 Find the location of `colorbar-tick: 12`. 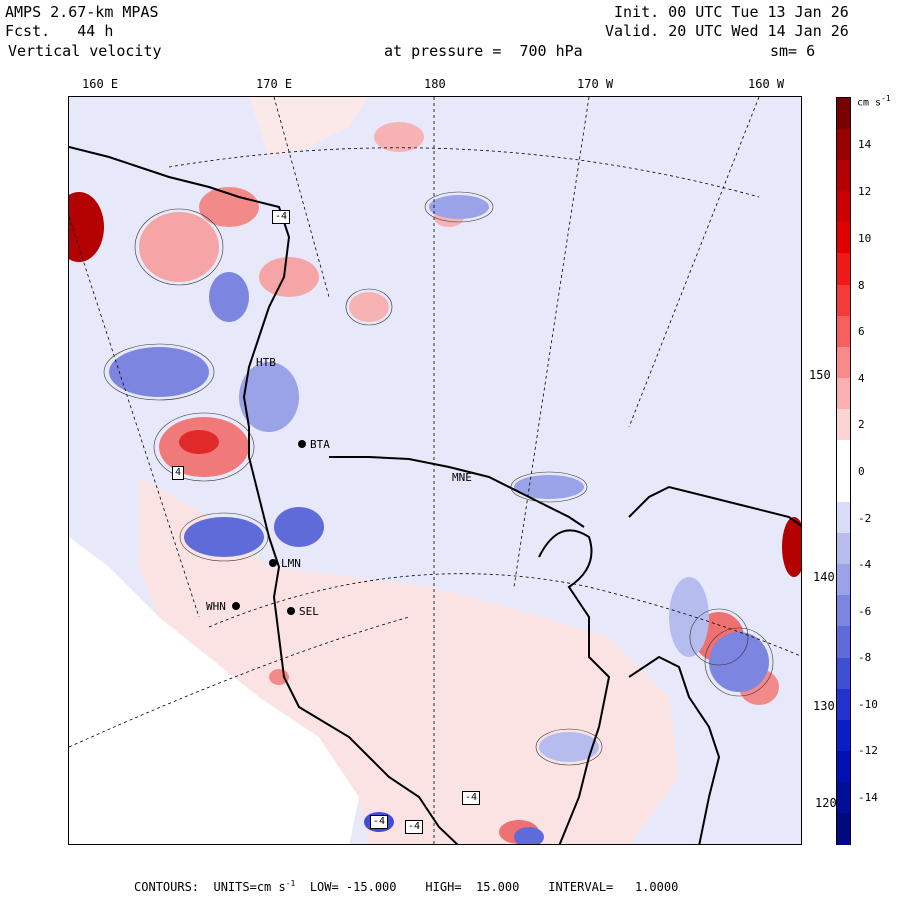

colorbar-tick: 12 is located at coordinates (865, 191).